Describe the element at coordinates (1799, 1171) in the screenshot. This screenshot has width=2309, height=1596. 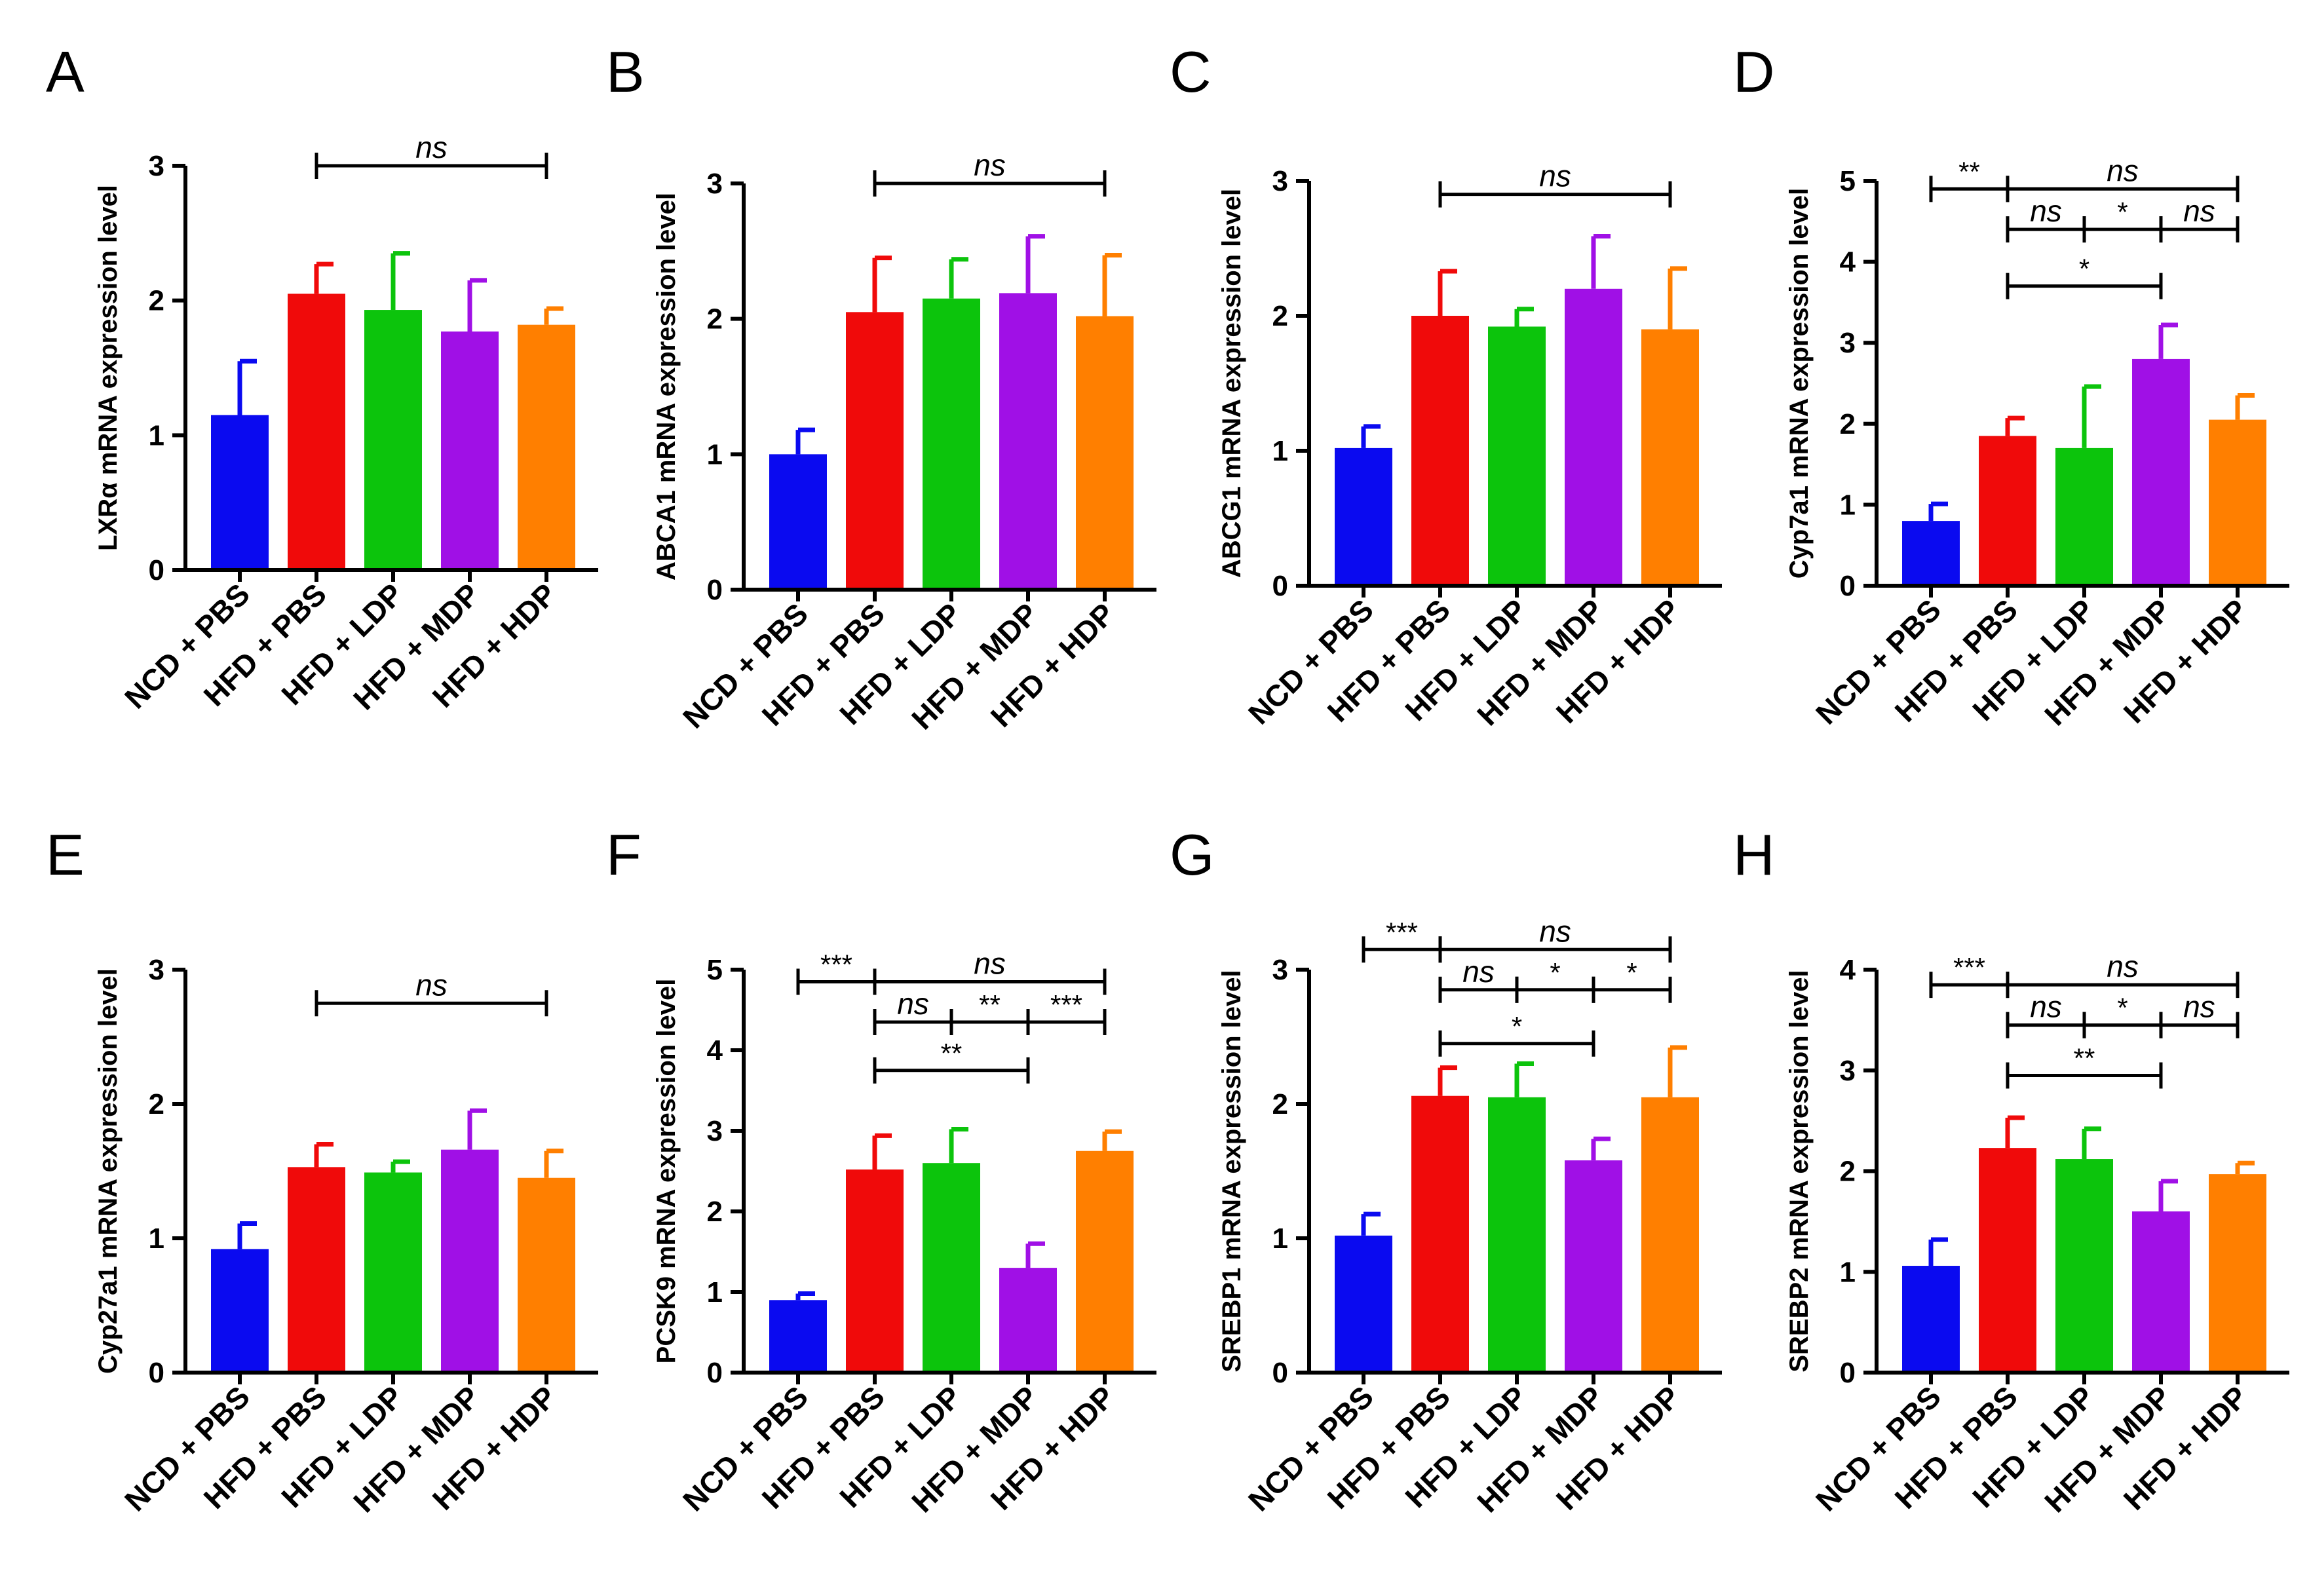
I see `y-axis-label: SREBP2 mRNA expression level` at that location.